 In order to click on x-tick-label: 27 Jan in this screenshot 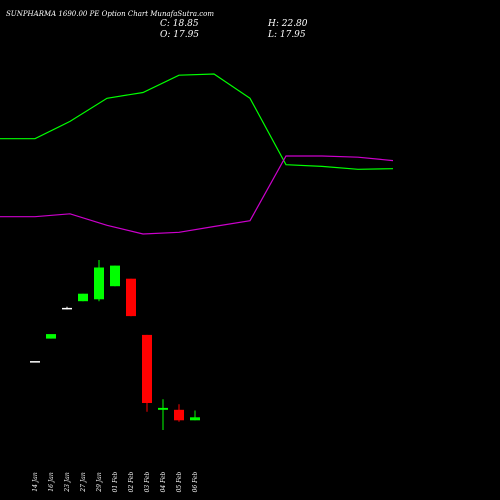, I will do `click(83, 482)`.